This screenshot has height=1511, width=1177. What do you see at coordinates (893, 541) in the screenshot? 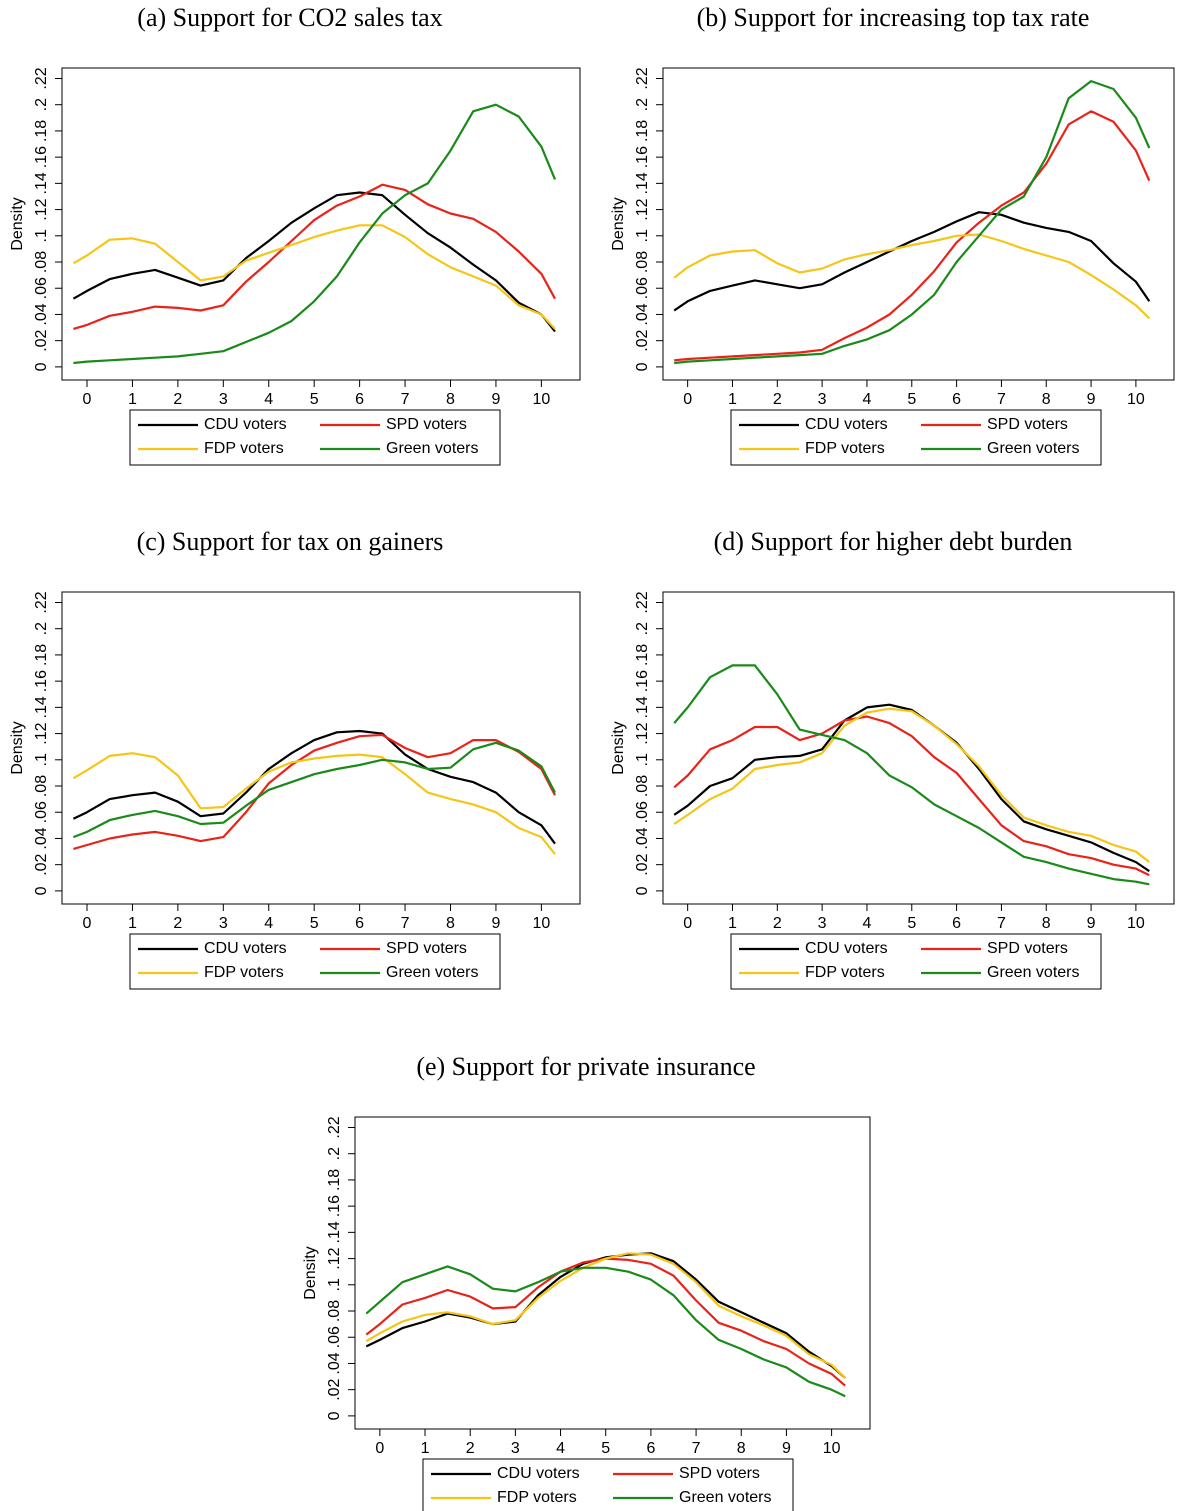
I see `chart-title: (d) Support for higher debt burden` at bounding box center [893, 541].